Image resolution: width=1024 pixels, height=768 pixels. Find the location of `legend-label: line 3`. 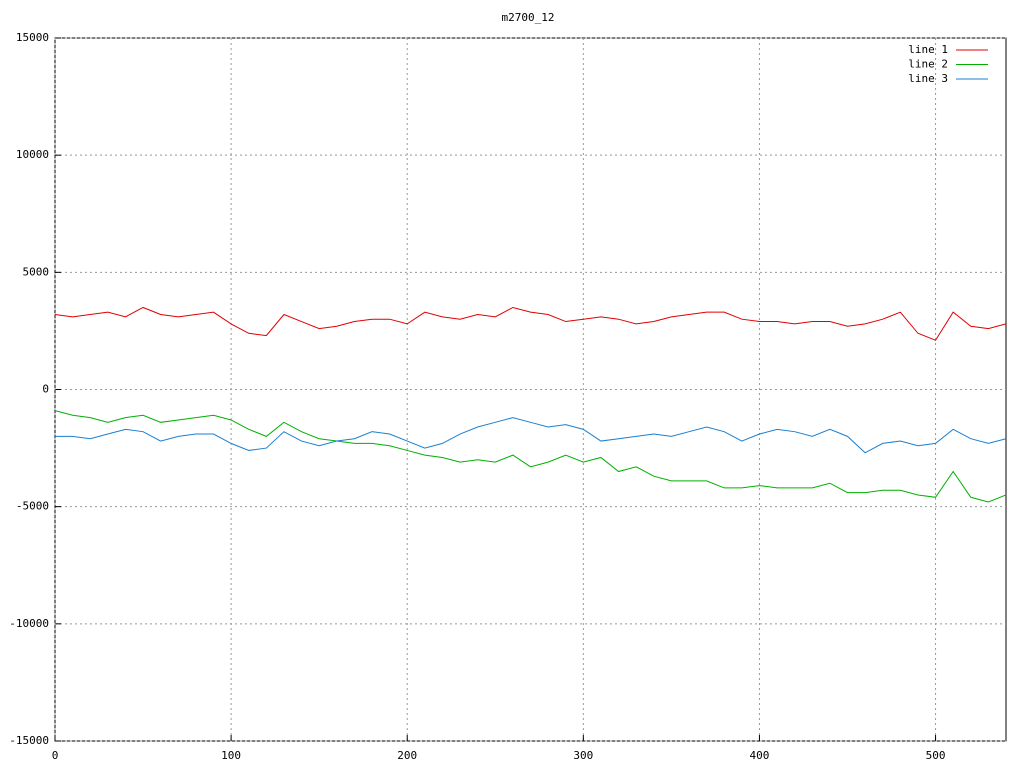

legend-label: line 3 is located at coordinates (928, 78).